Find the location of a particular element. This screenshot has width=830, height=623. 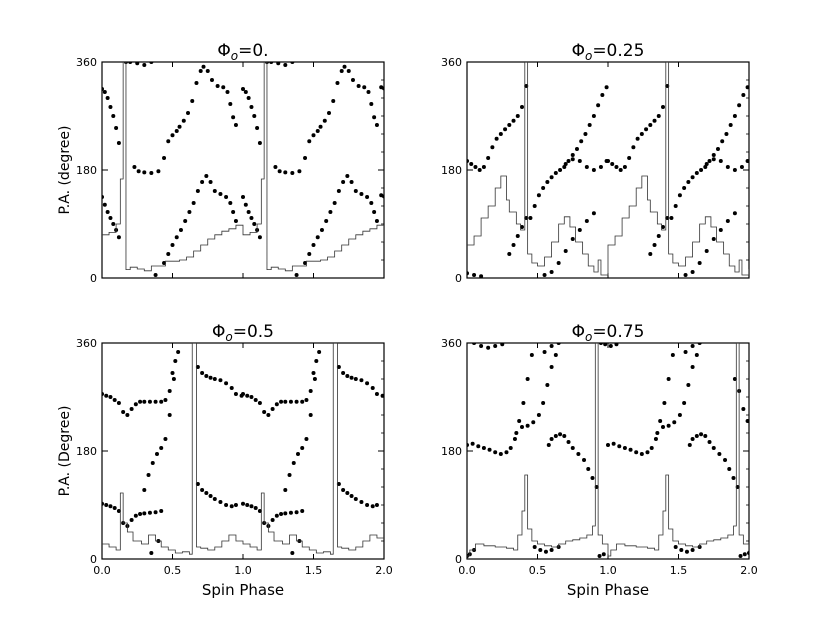

title-phi: Φ is located at coordinates (578, 51).